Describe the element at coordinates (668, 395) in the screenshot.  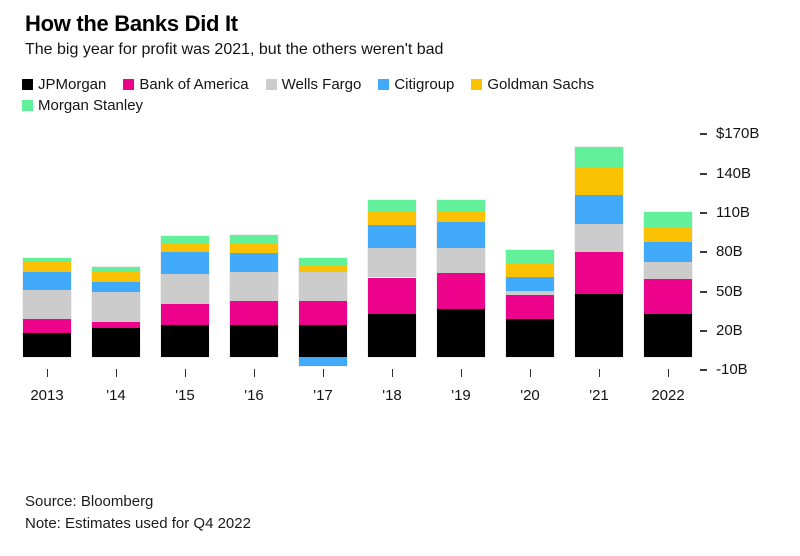
I see `x-axis-label: 2022` at that location.